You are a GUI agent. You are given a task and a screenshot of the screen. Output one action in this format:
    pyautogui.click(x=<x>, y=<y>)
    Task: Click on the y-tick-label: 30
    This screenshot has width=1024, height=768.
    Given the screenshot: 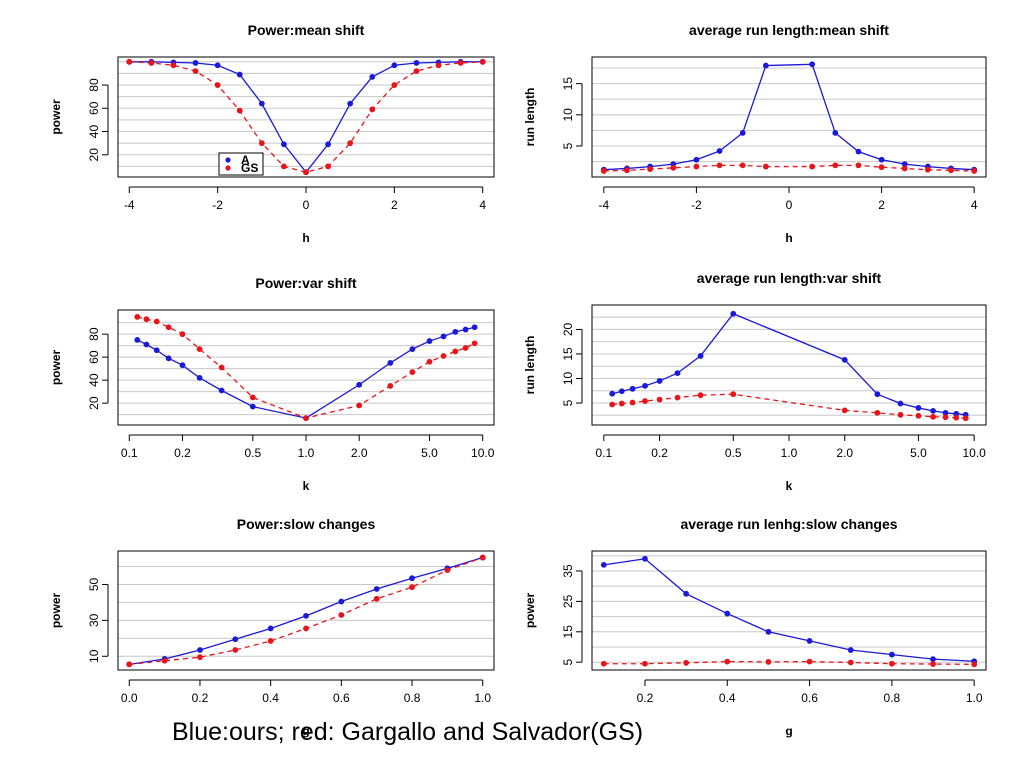 What is the action you would take?
    pyautogui.click(x=94, y=620)
    